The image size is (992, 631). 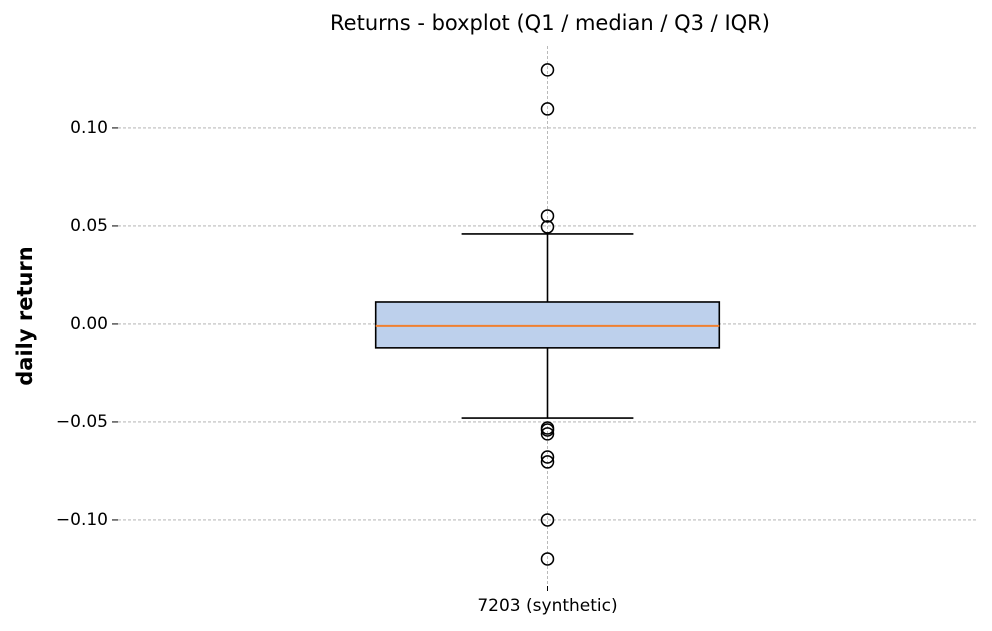 What do you see at coordinates (82, 520) in the screenshot?
I see `y-tick-label: −0.10` at bounding box center [82, 520].